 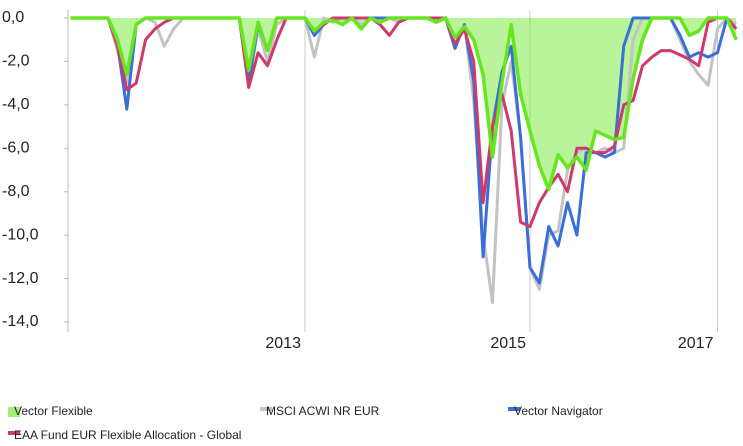 I want to click on y-tick-label: -6,0, so click(x=16, y=148).